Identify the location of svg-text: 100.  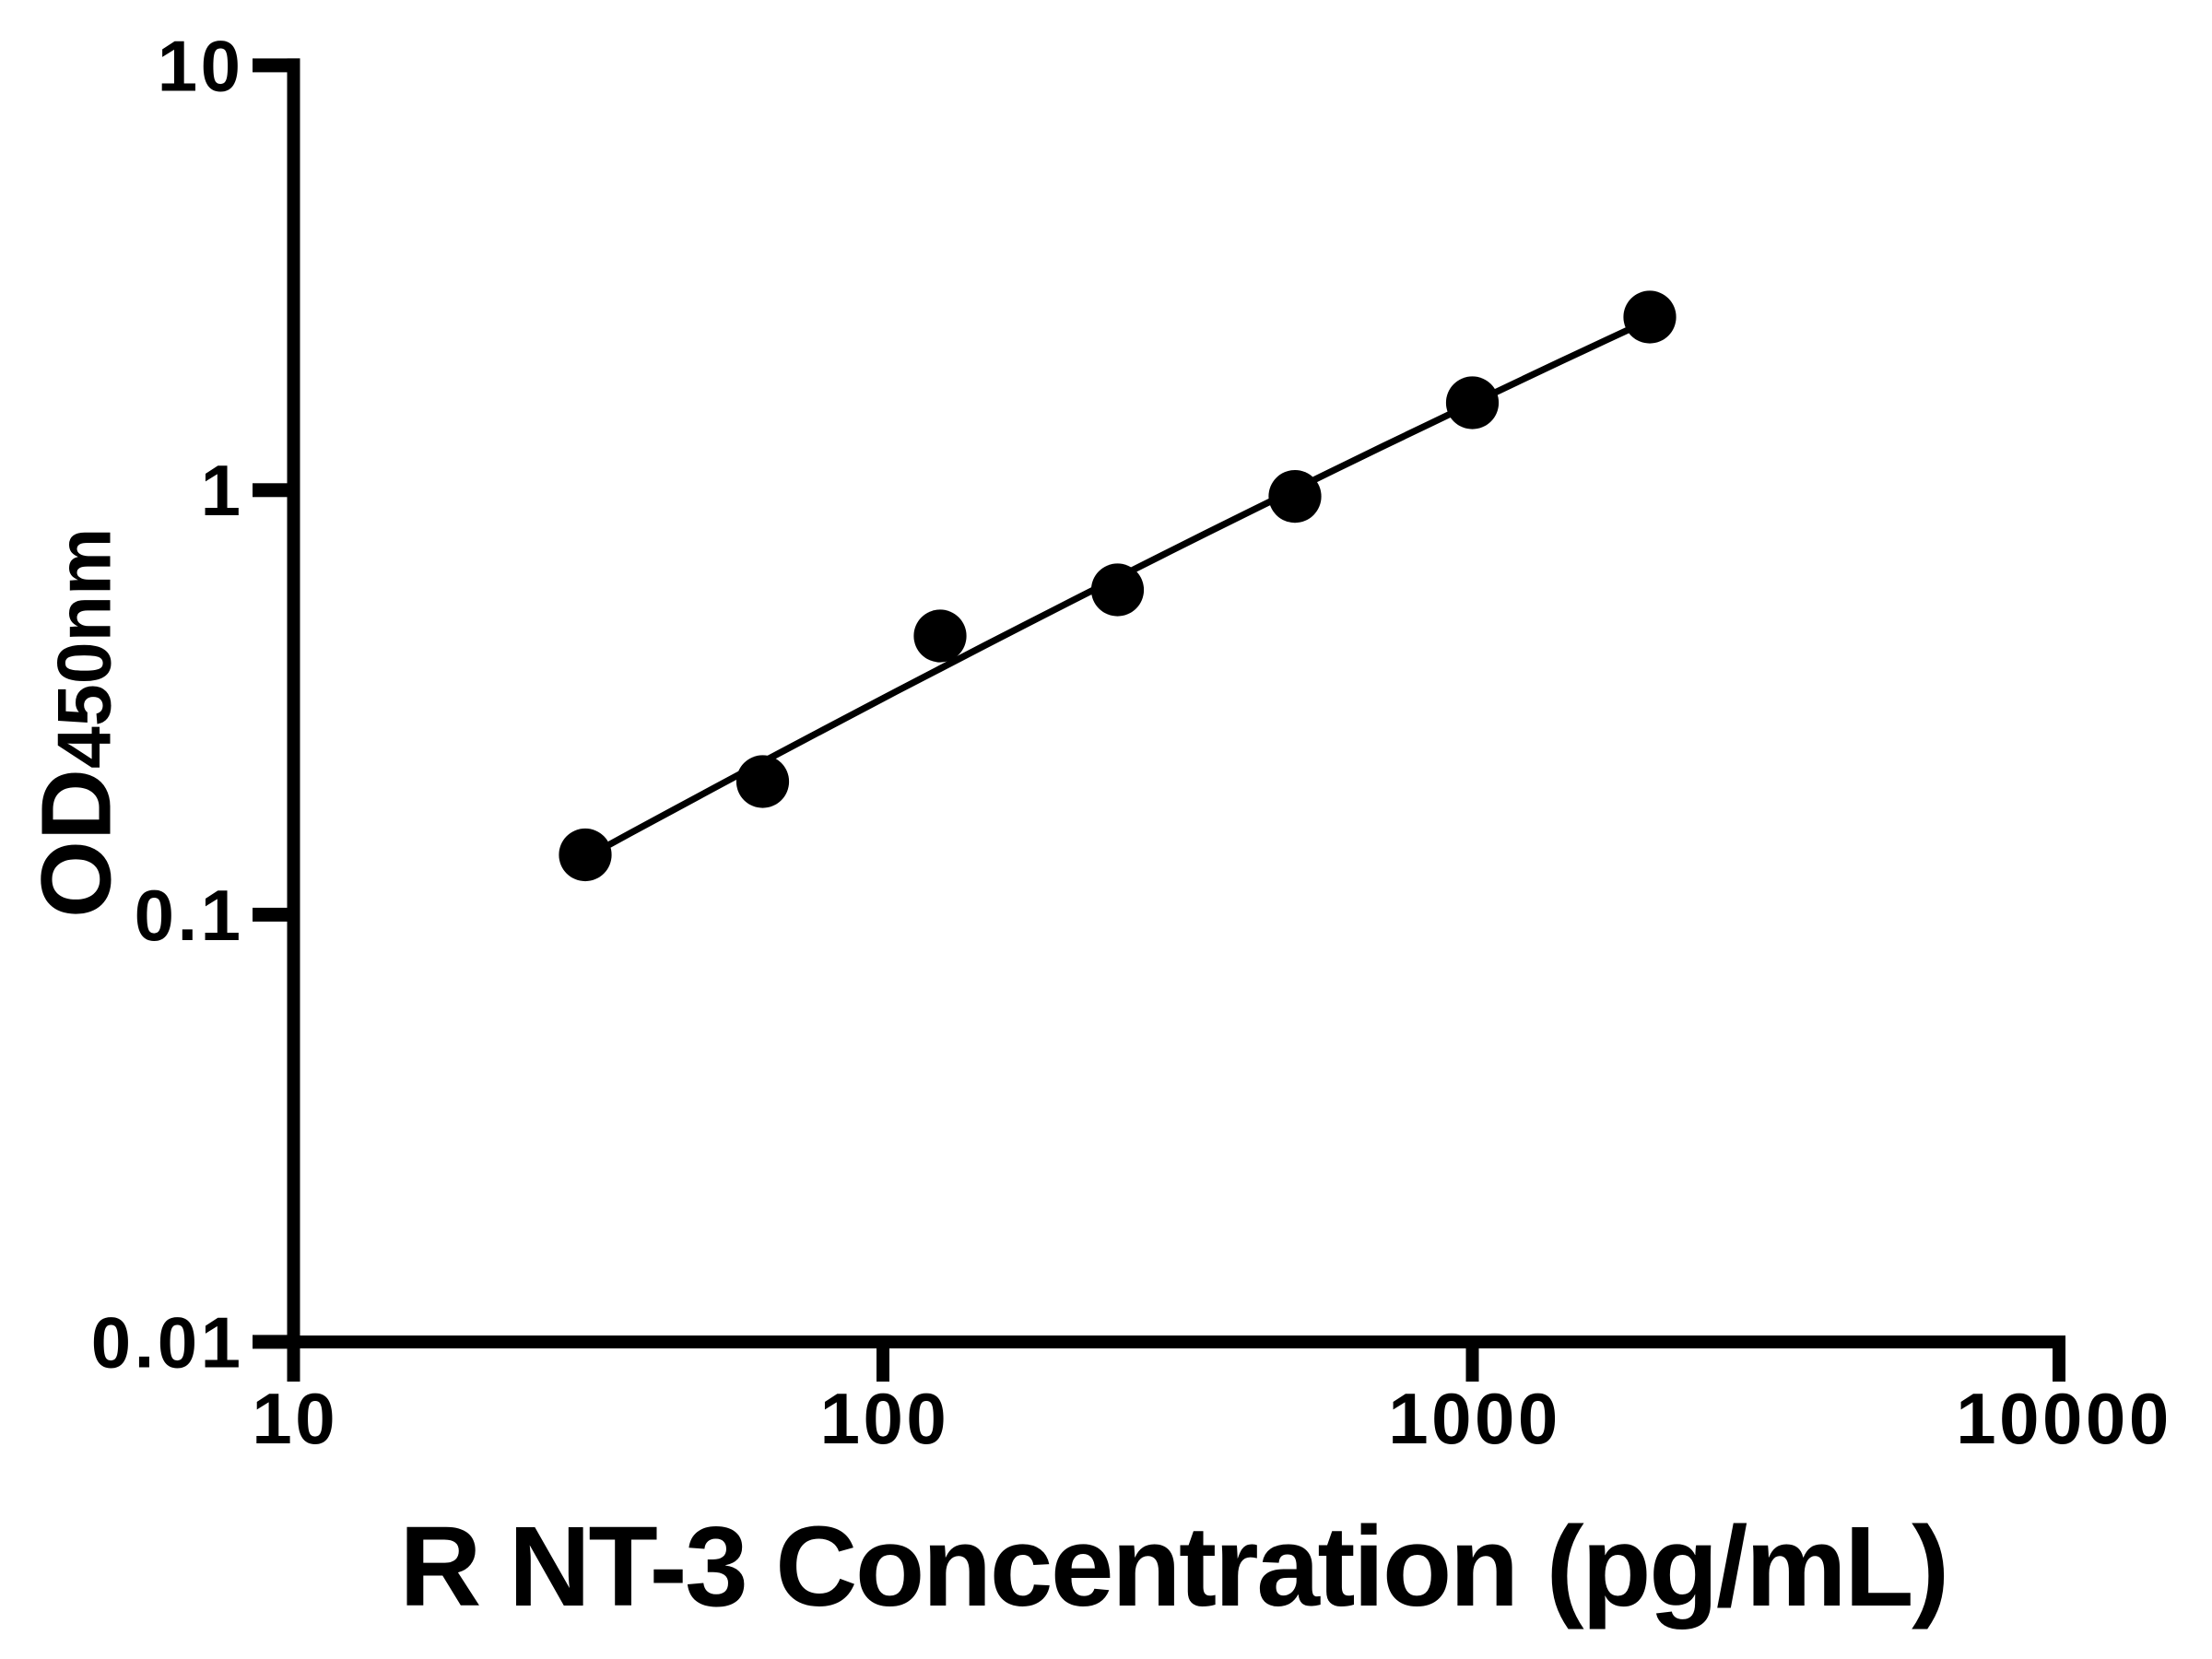
(885, 1418).